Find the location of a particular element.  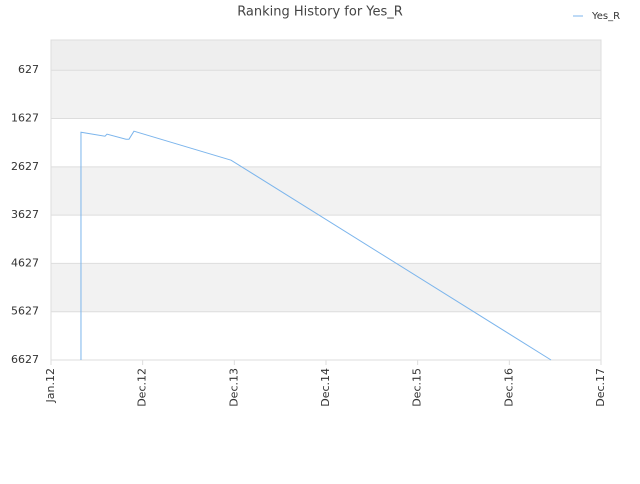

y-tick-label: 6627 is located at coordinates (25, 359).